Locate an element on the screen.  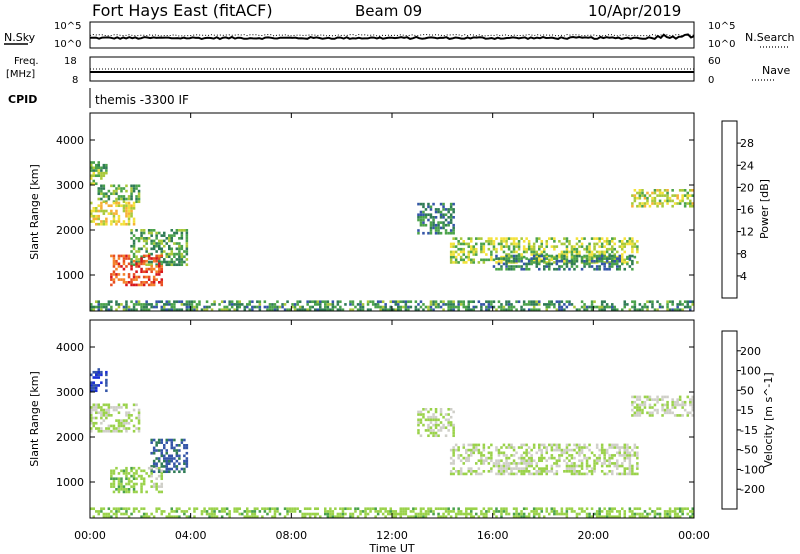
noise-search-trace is located at coordinates (392, 35).